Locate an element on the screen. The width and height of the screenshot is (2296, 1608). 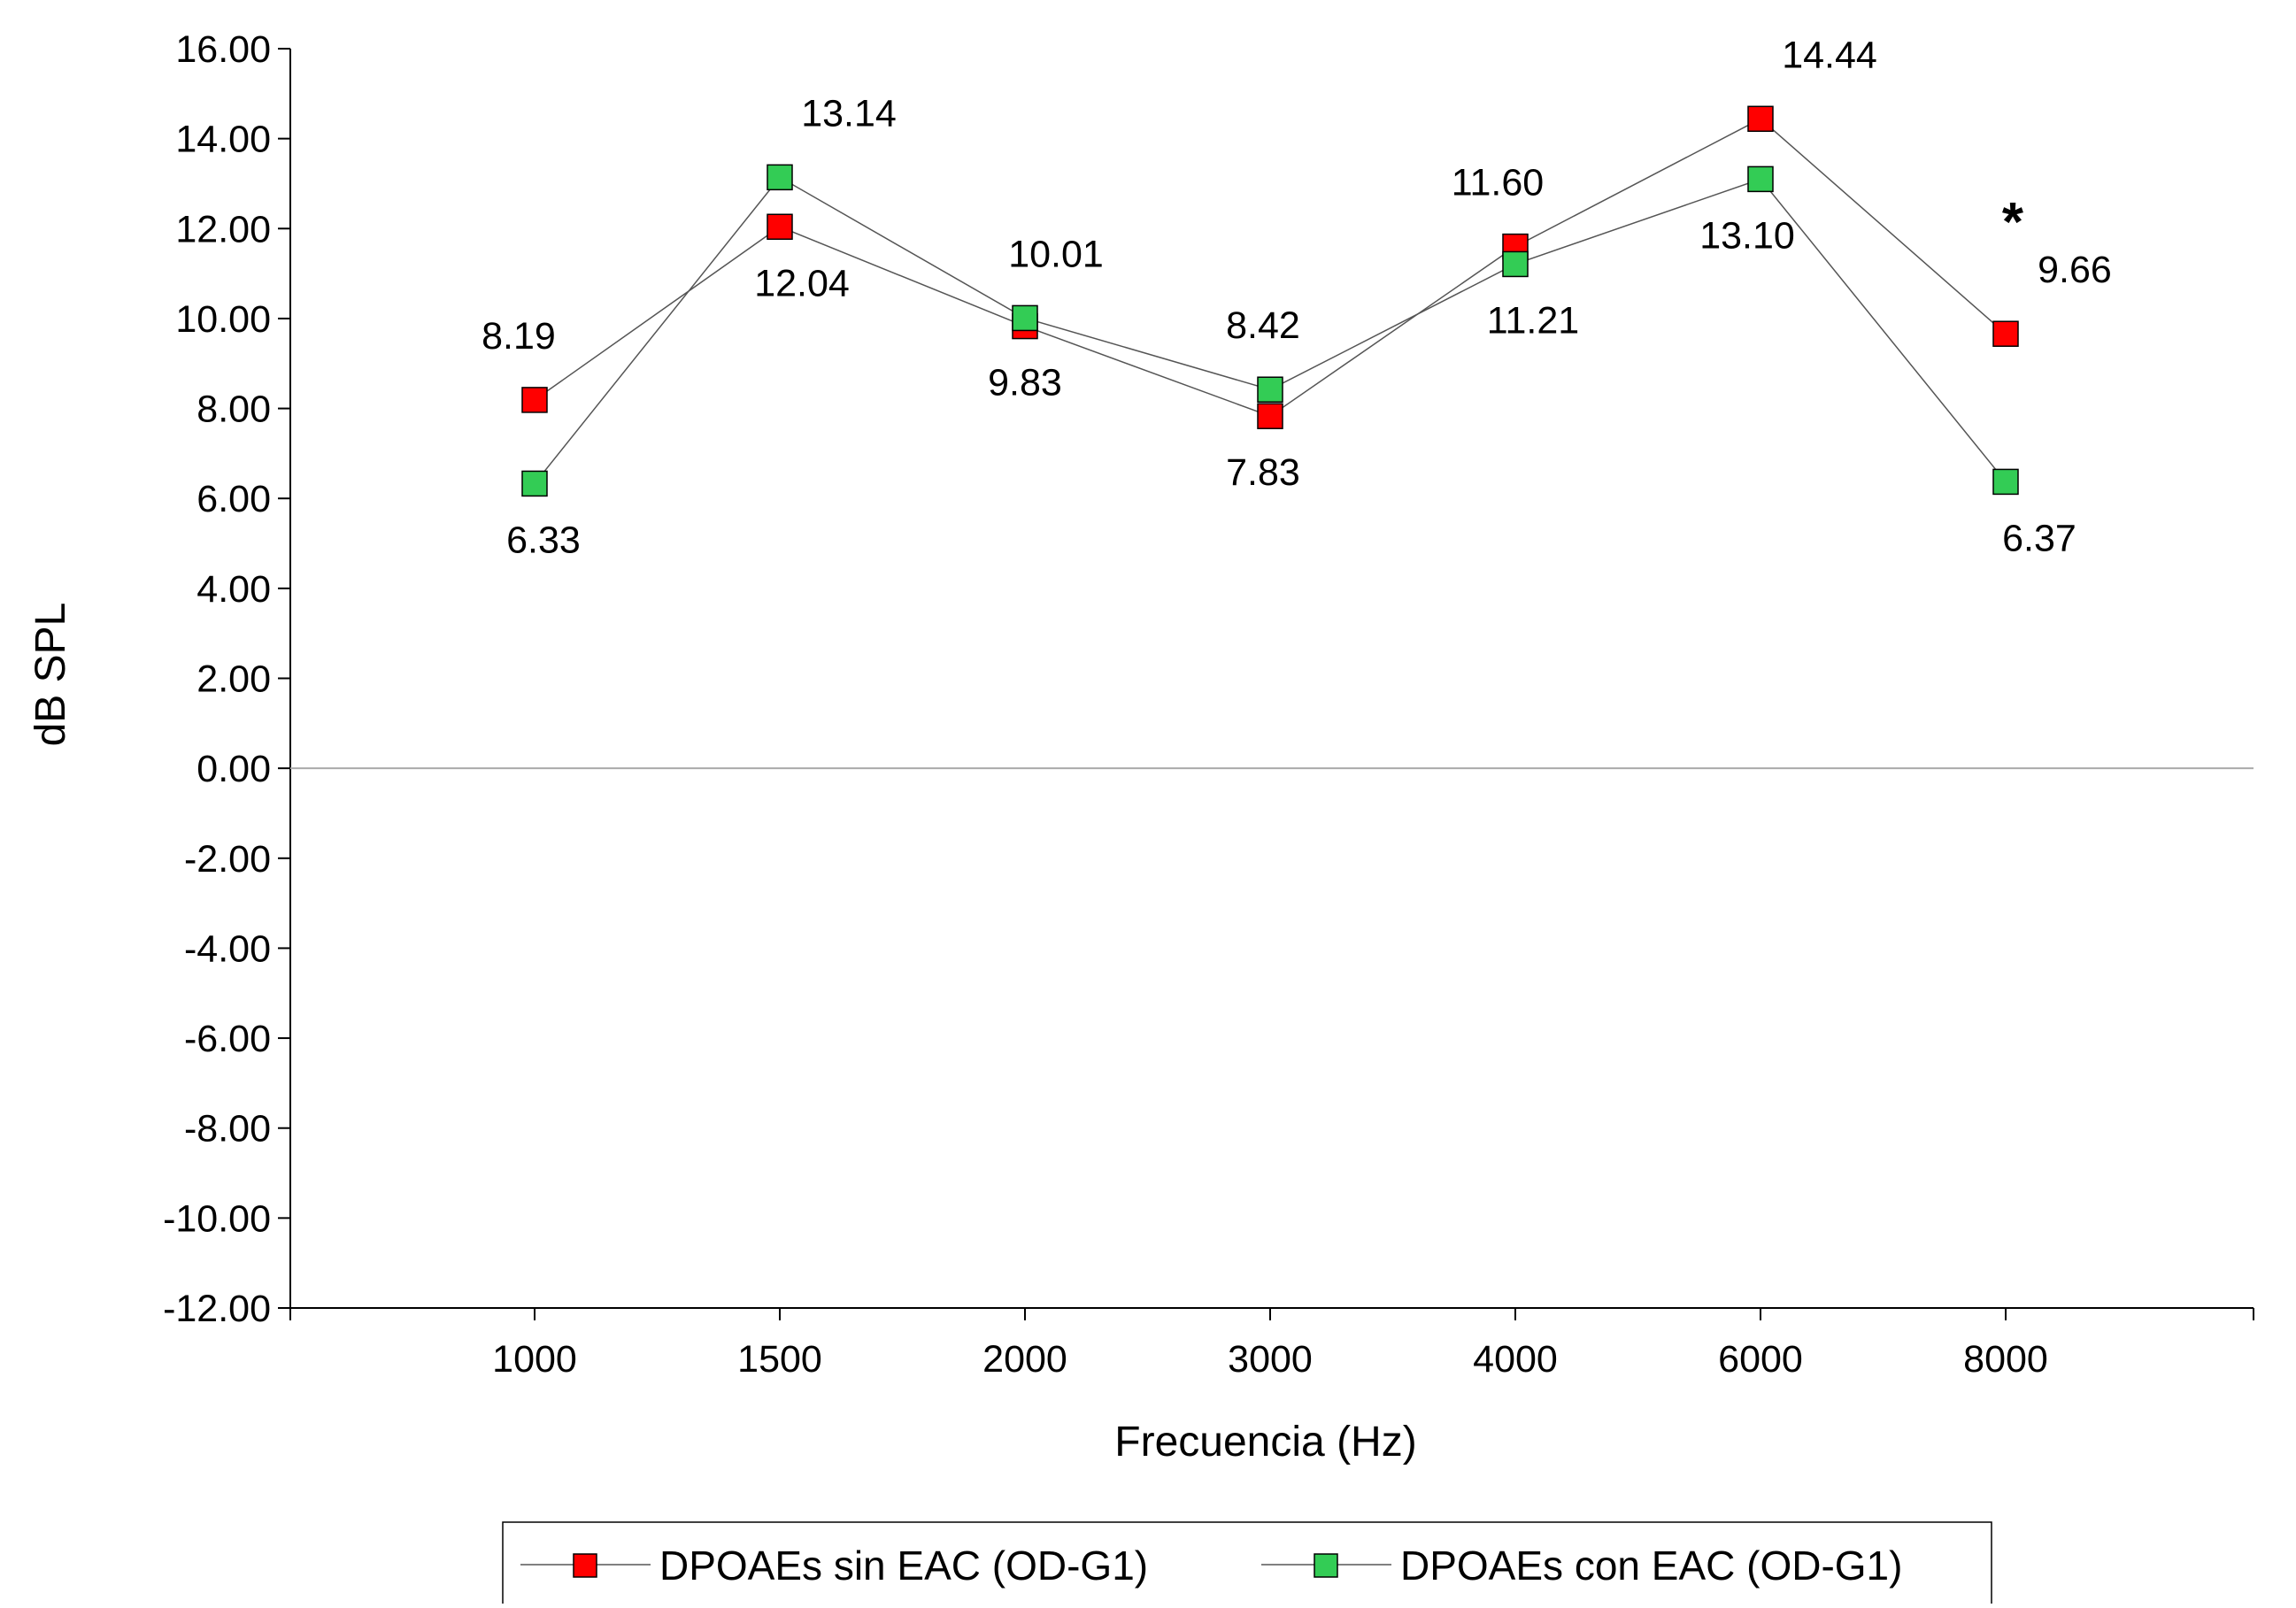
data-label-series-2-1000: 6.33 is located at coordinates (543, 540).